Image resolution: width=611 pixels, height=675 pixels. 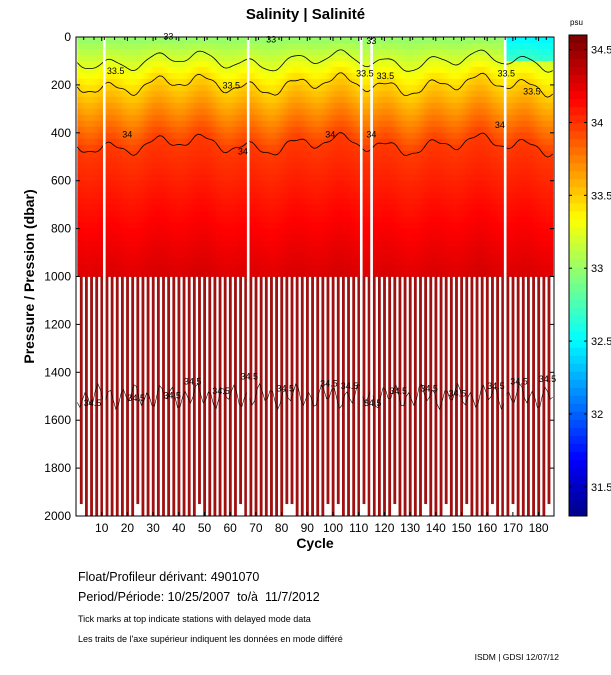 I want to click on cycle-column, so click(x=107, y=276).